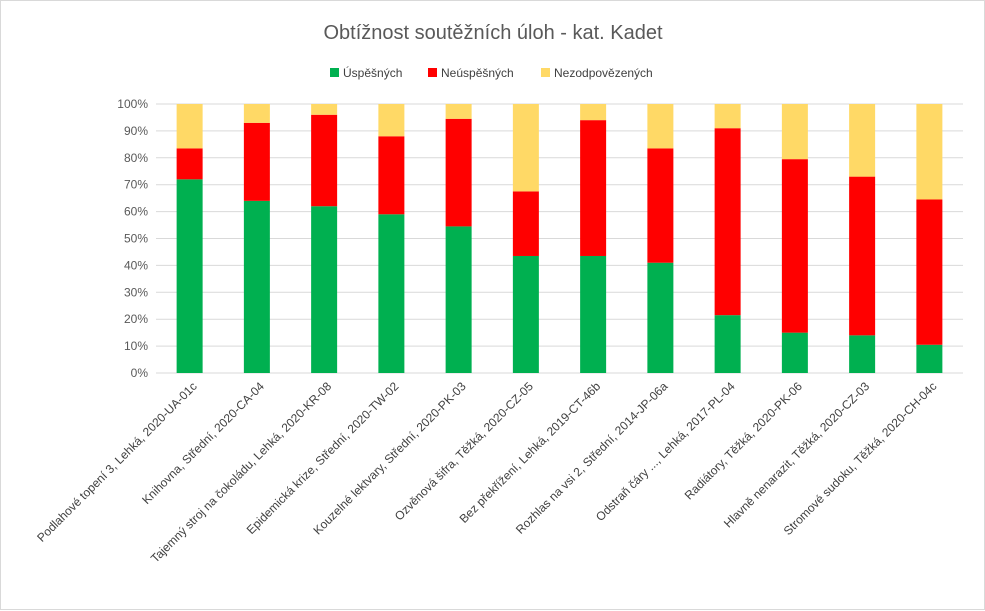 The image size is (985, 611). What do you see at coordinates (603, 73) in the screenshot?
I see `legend-label: Nezodpovězených` at bounding box center [603, 73].